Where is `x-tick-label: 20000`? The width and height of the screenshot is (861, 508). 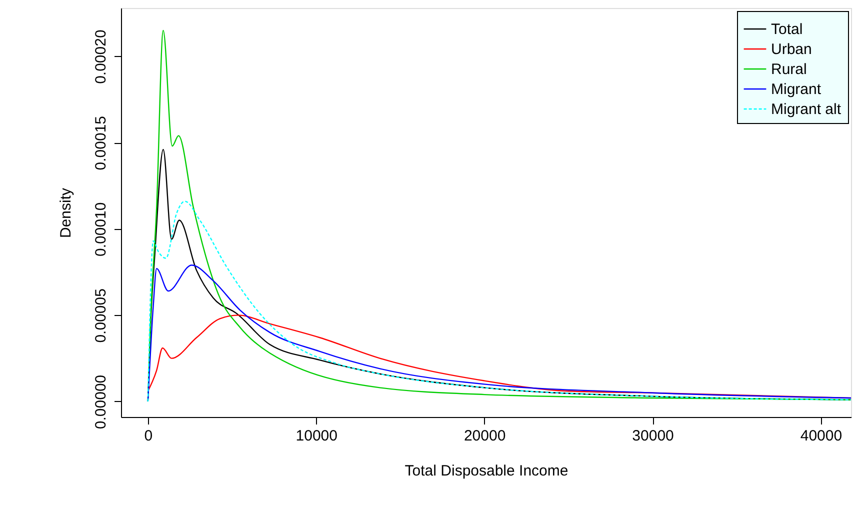 x-tick-label: 20000 is located at coordinates (485, 436).